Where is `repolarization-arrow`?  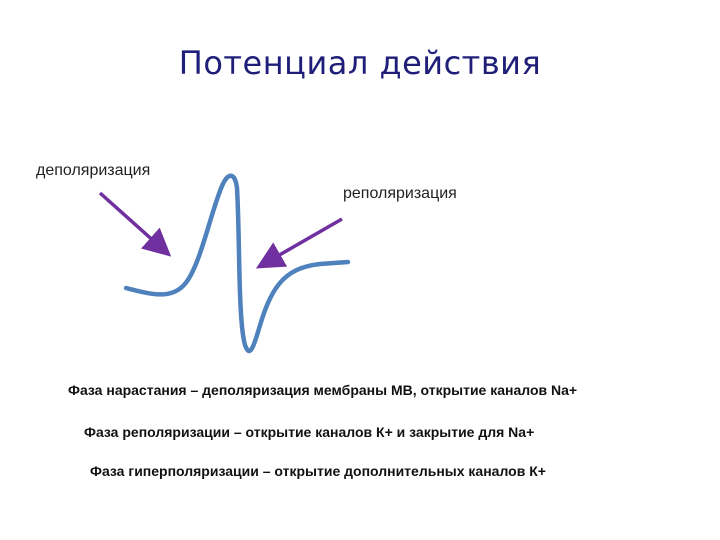 repolarization-arrow is located at coordinates (299, 243).